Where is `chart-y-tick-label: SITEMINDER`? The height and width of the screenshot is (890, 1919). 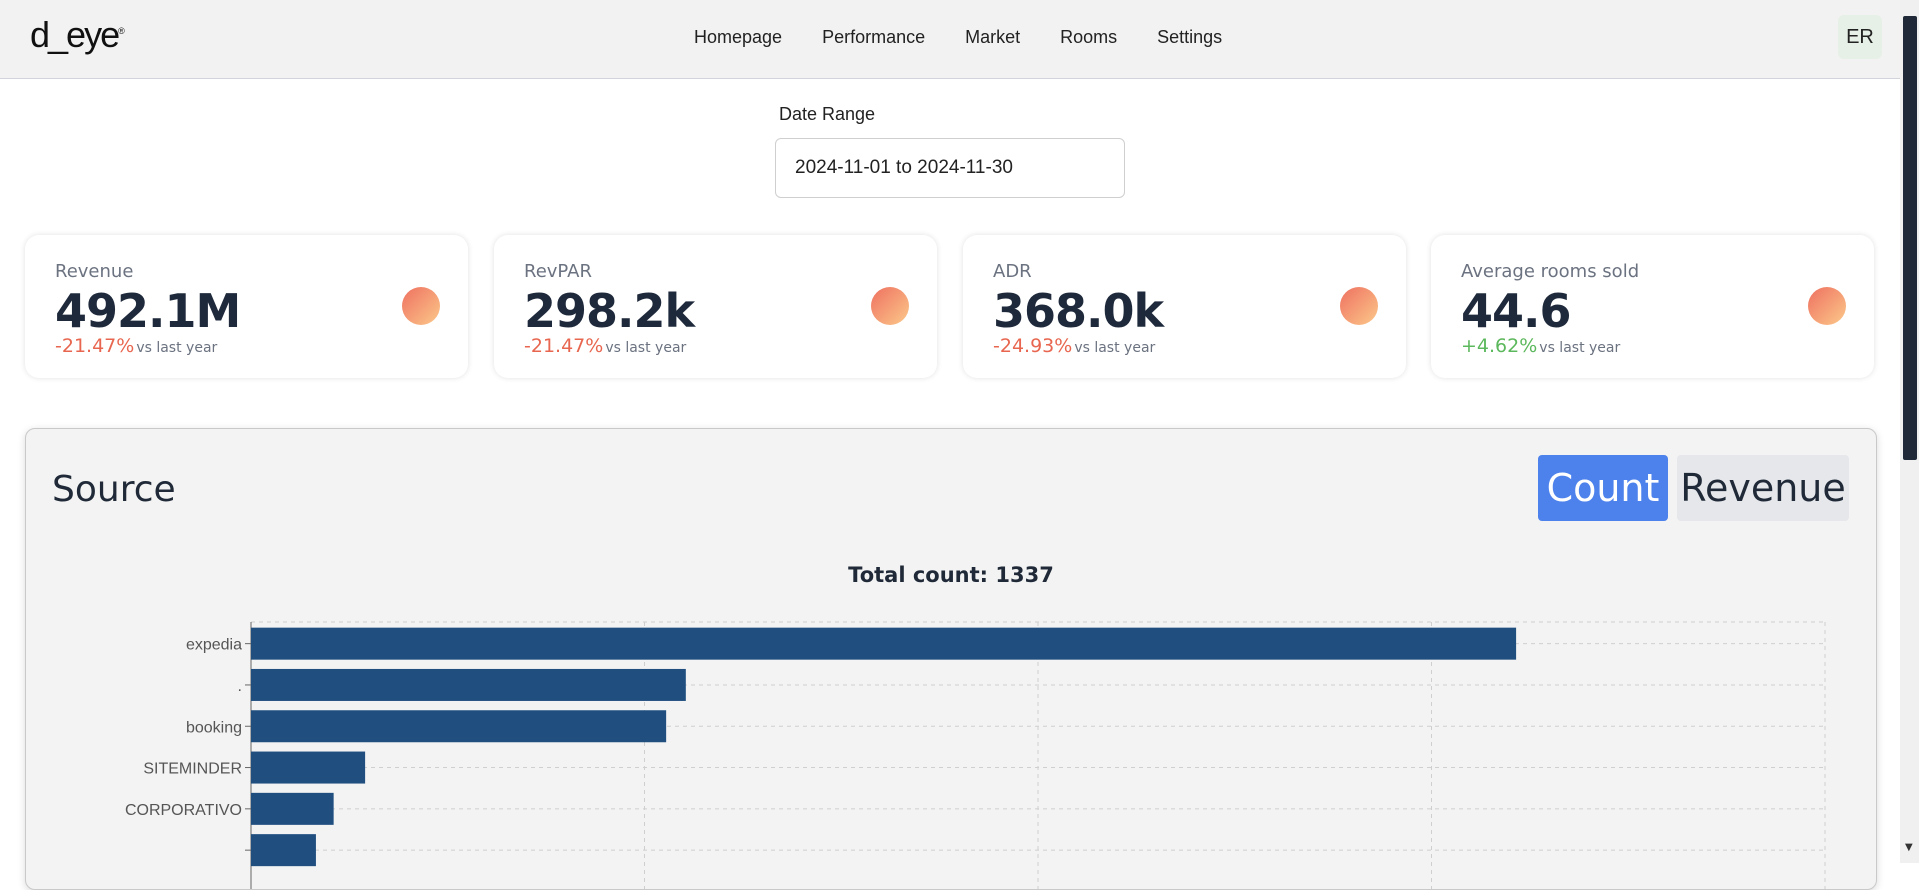
chart-y-tick-label: SITEMINDER is located at coordinates (192, 769).